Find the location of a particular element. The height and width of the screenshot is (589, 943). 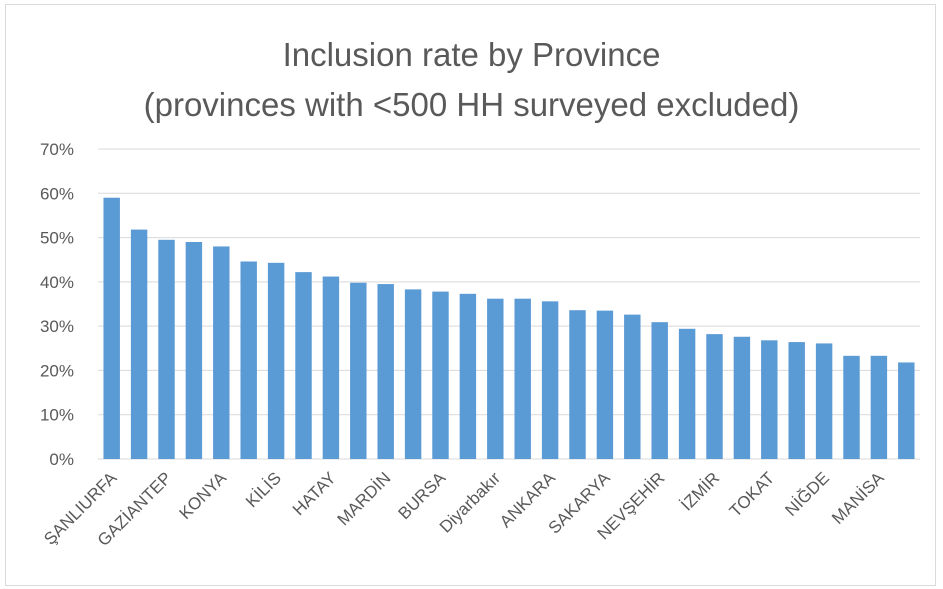

x-tick-label: HATAY is located at coordinates (314, 493).